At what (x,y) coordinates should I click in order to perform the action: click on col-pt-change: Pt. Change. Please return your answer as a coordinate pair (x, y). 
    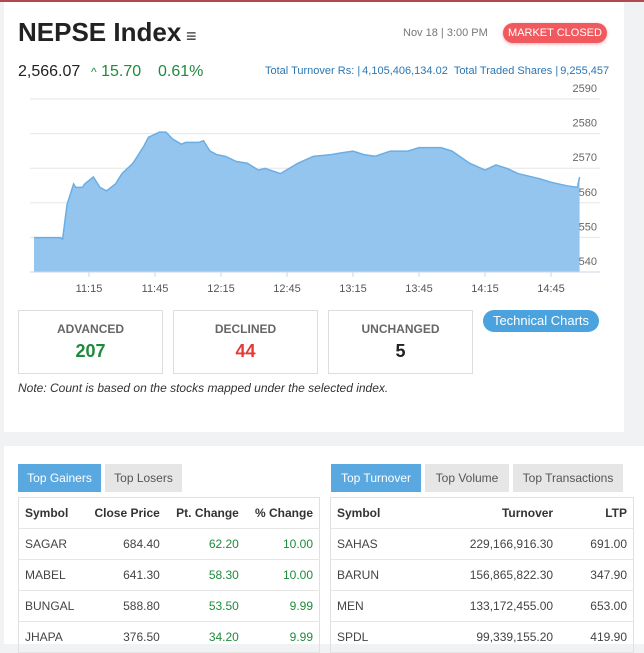
    Looking at the image, I should click on (205, 513).